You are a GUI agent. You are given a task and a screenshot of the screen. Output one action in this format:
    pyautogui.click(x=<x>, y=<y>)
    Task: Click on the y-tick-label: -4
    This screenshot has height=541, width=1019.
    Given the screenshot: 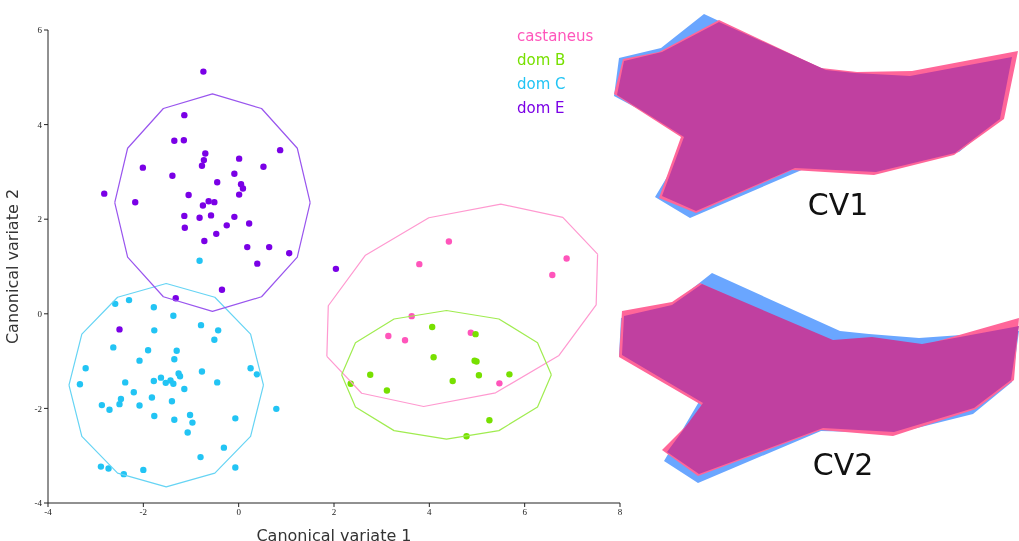 What is the action you would take?
    pyautogui.click(x=38, y=503)
    